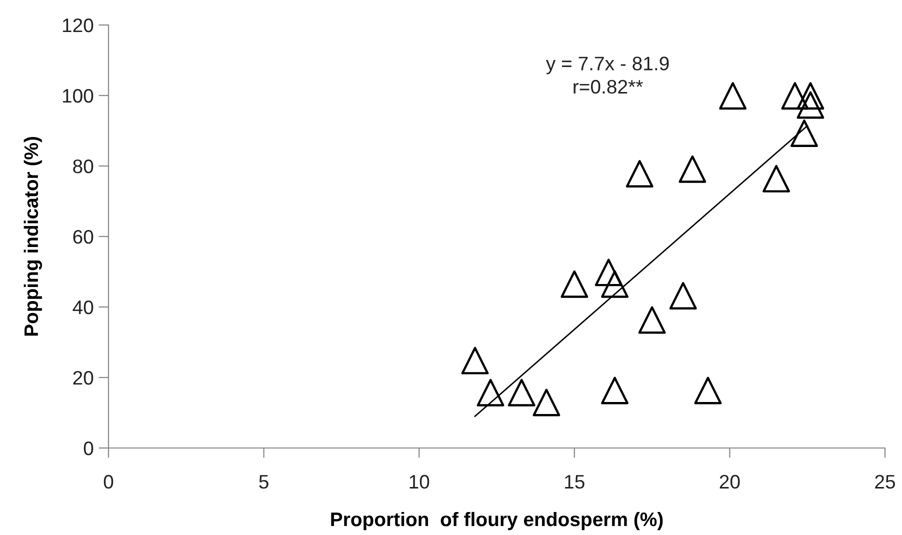  I want to click on y-tick-label: 40, so click(83, 307).